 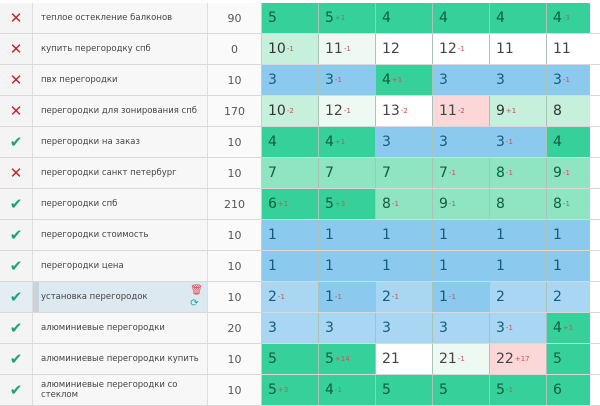 What do you see at coordinates (120, 49) in the screenshot?
I see `keyword-cell: купить перегородку спб` at bounding box center [120, 49].